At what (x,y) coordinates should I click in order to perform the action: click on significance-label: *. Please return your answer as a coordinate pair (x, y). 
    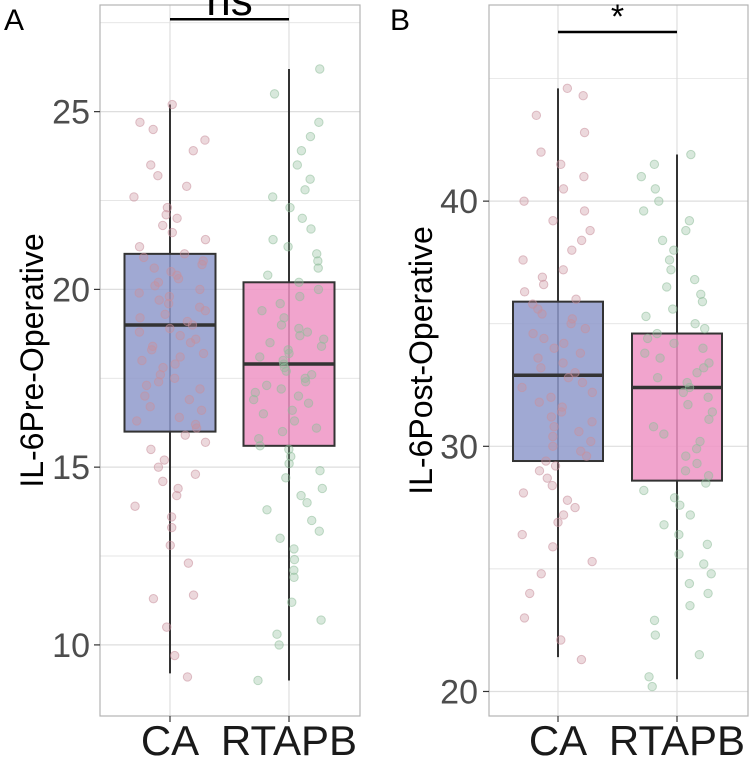
    Looking at the image, I should click on (617, 18).